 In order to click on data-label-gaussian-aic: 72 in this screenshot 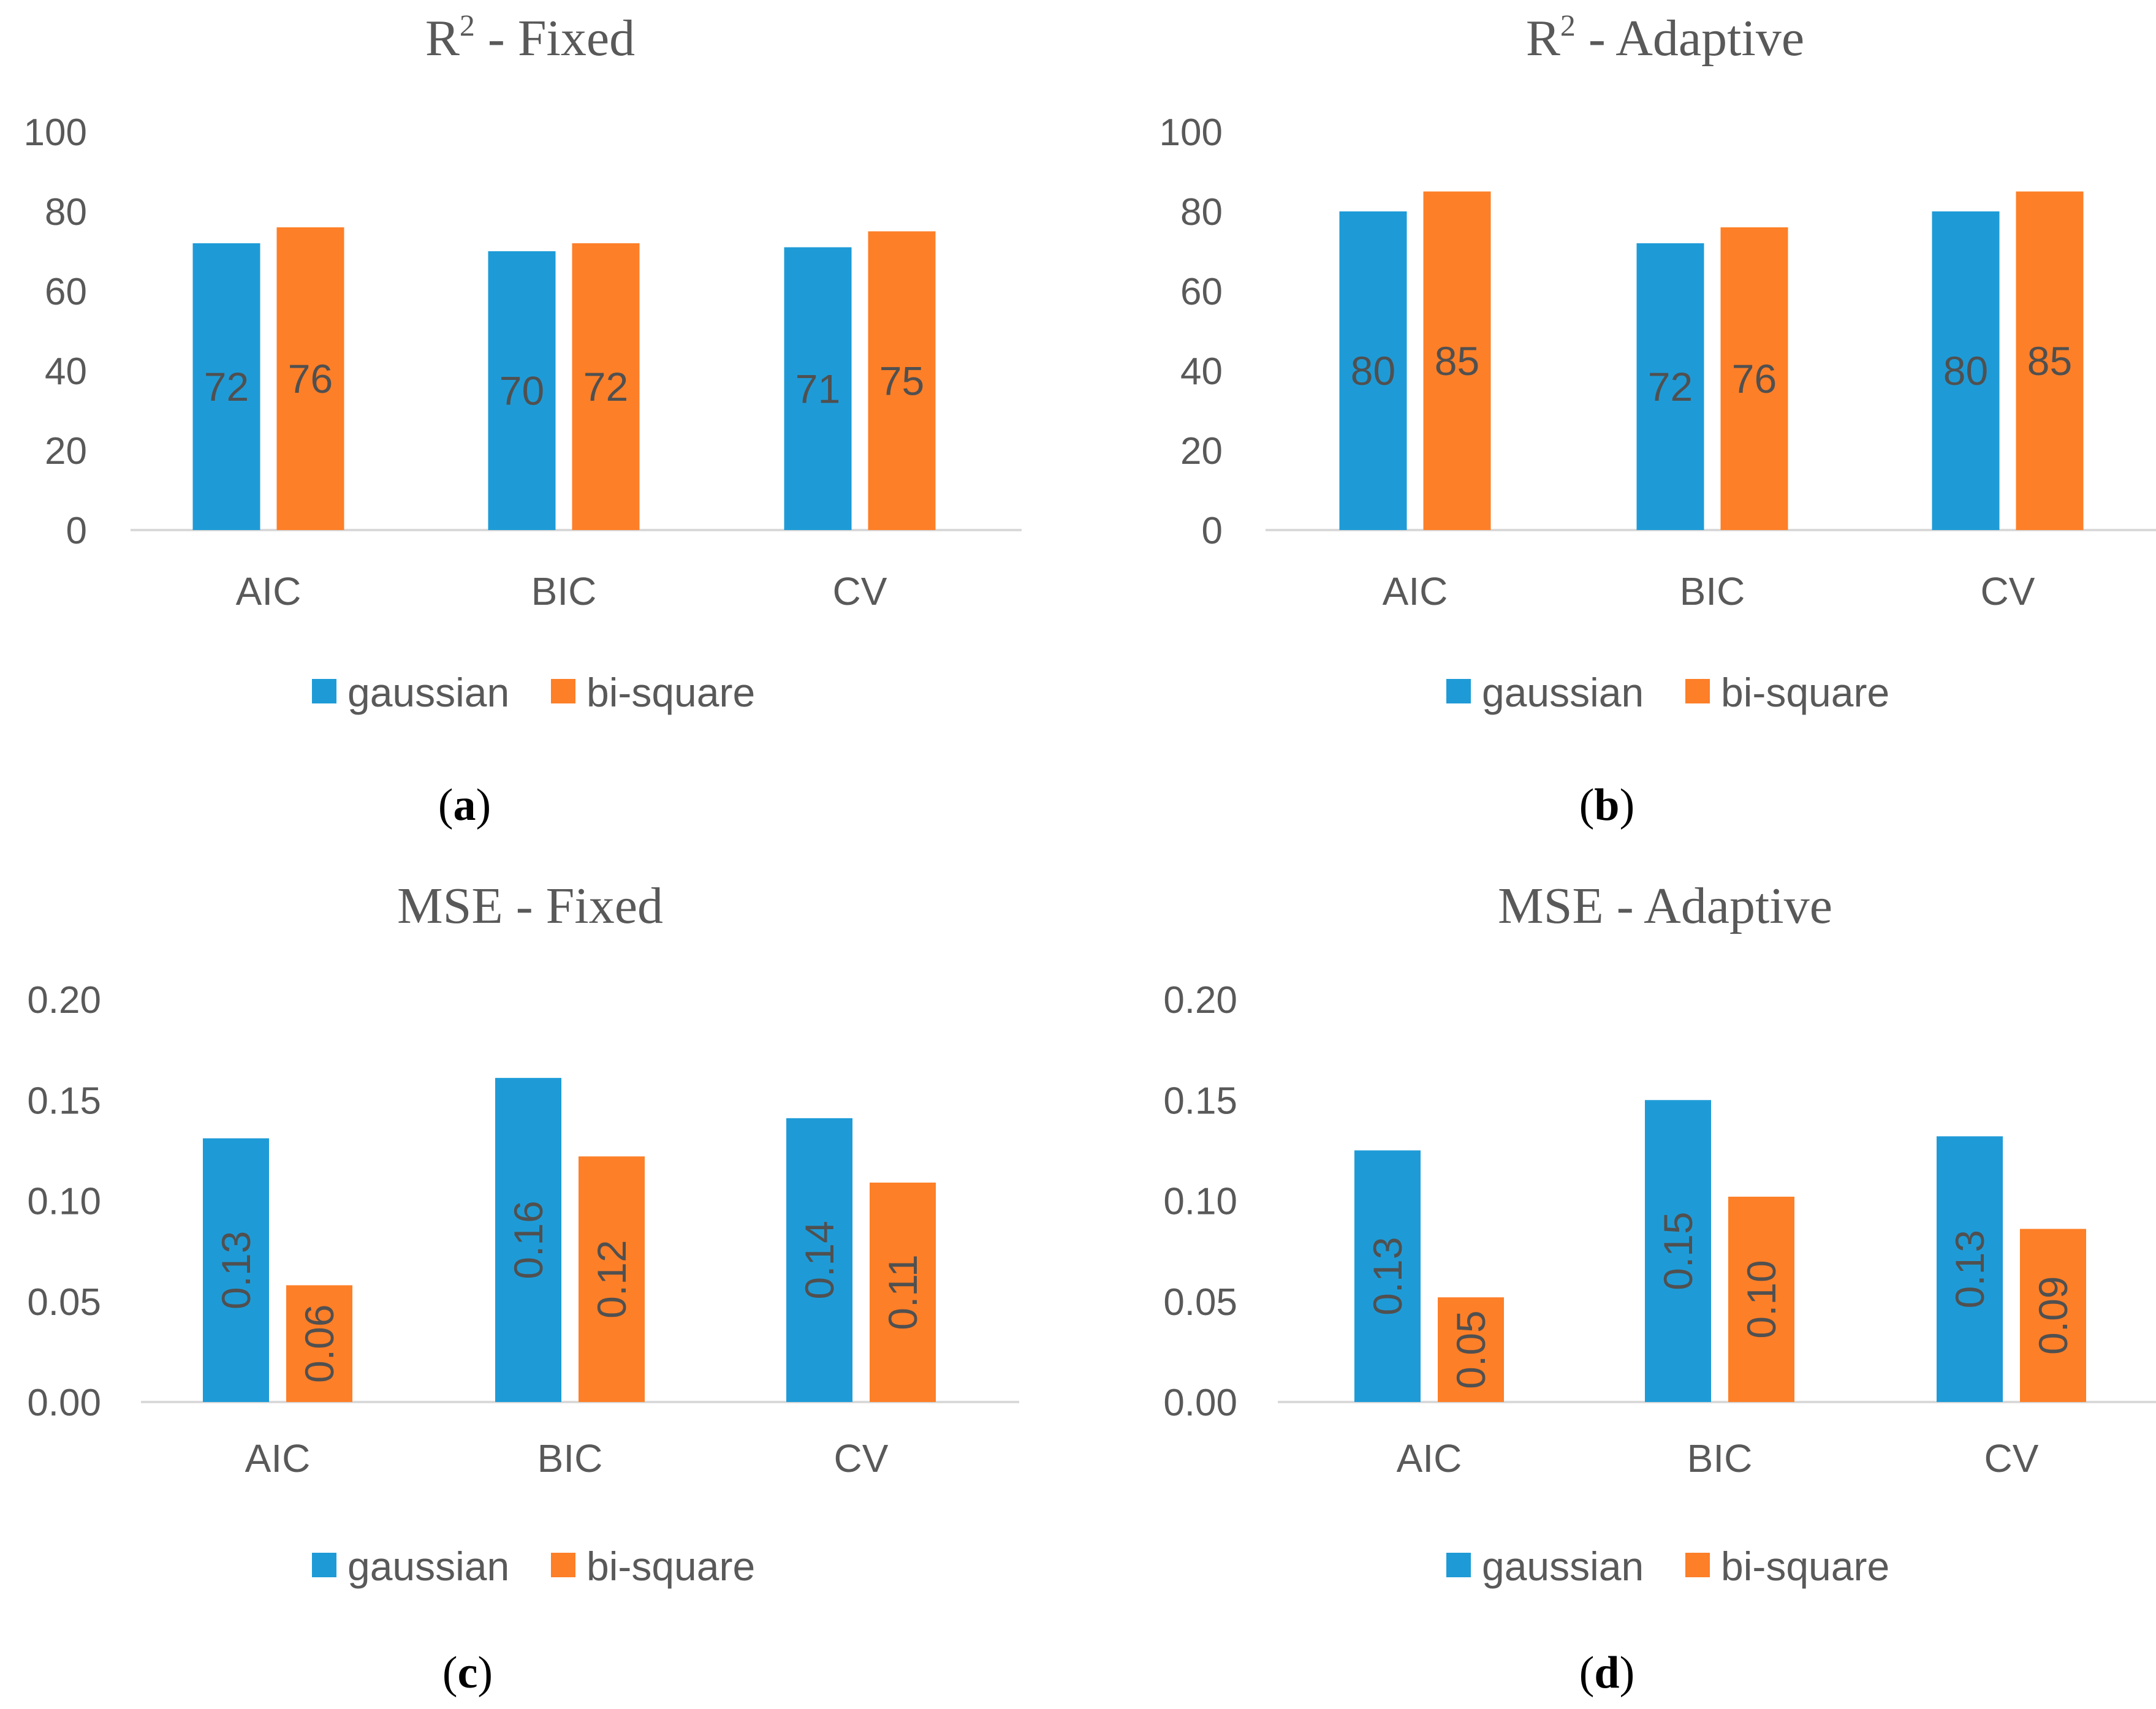, I will do `click(226, 386)`.